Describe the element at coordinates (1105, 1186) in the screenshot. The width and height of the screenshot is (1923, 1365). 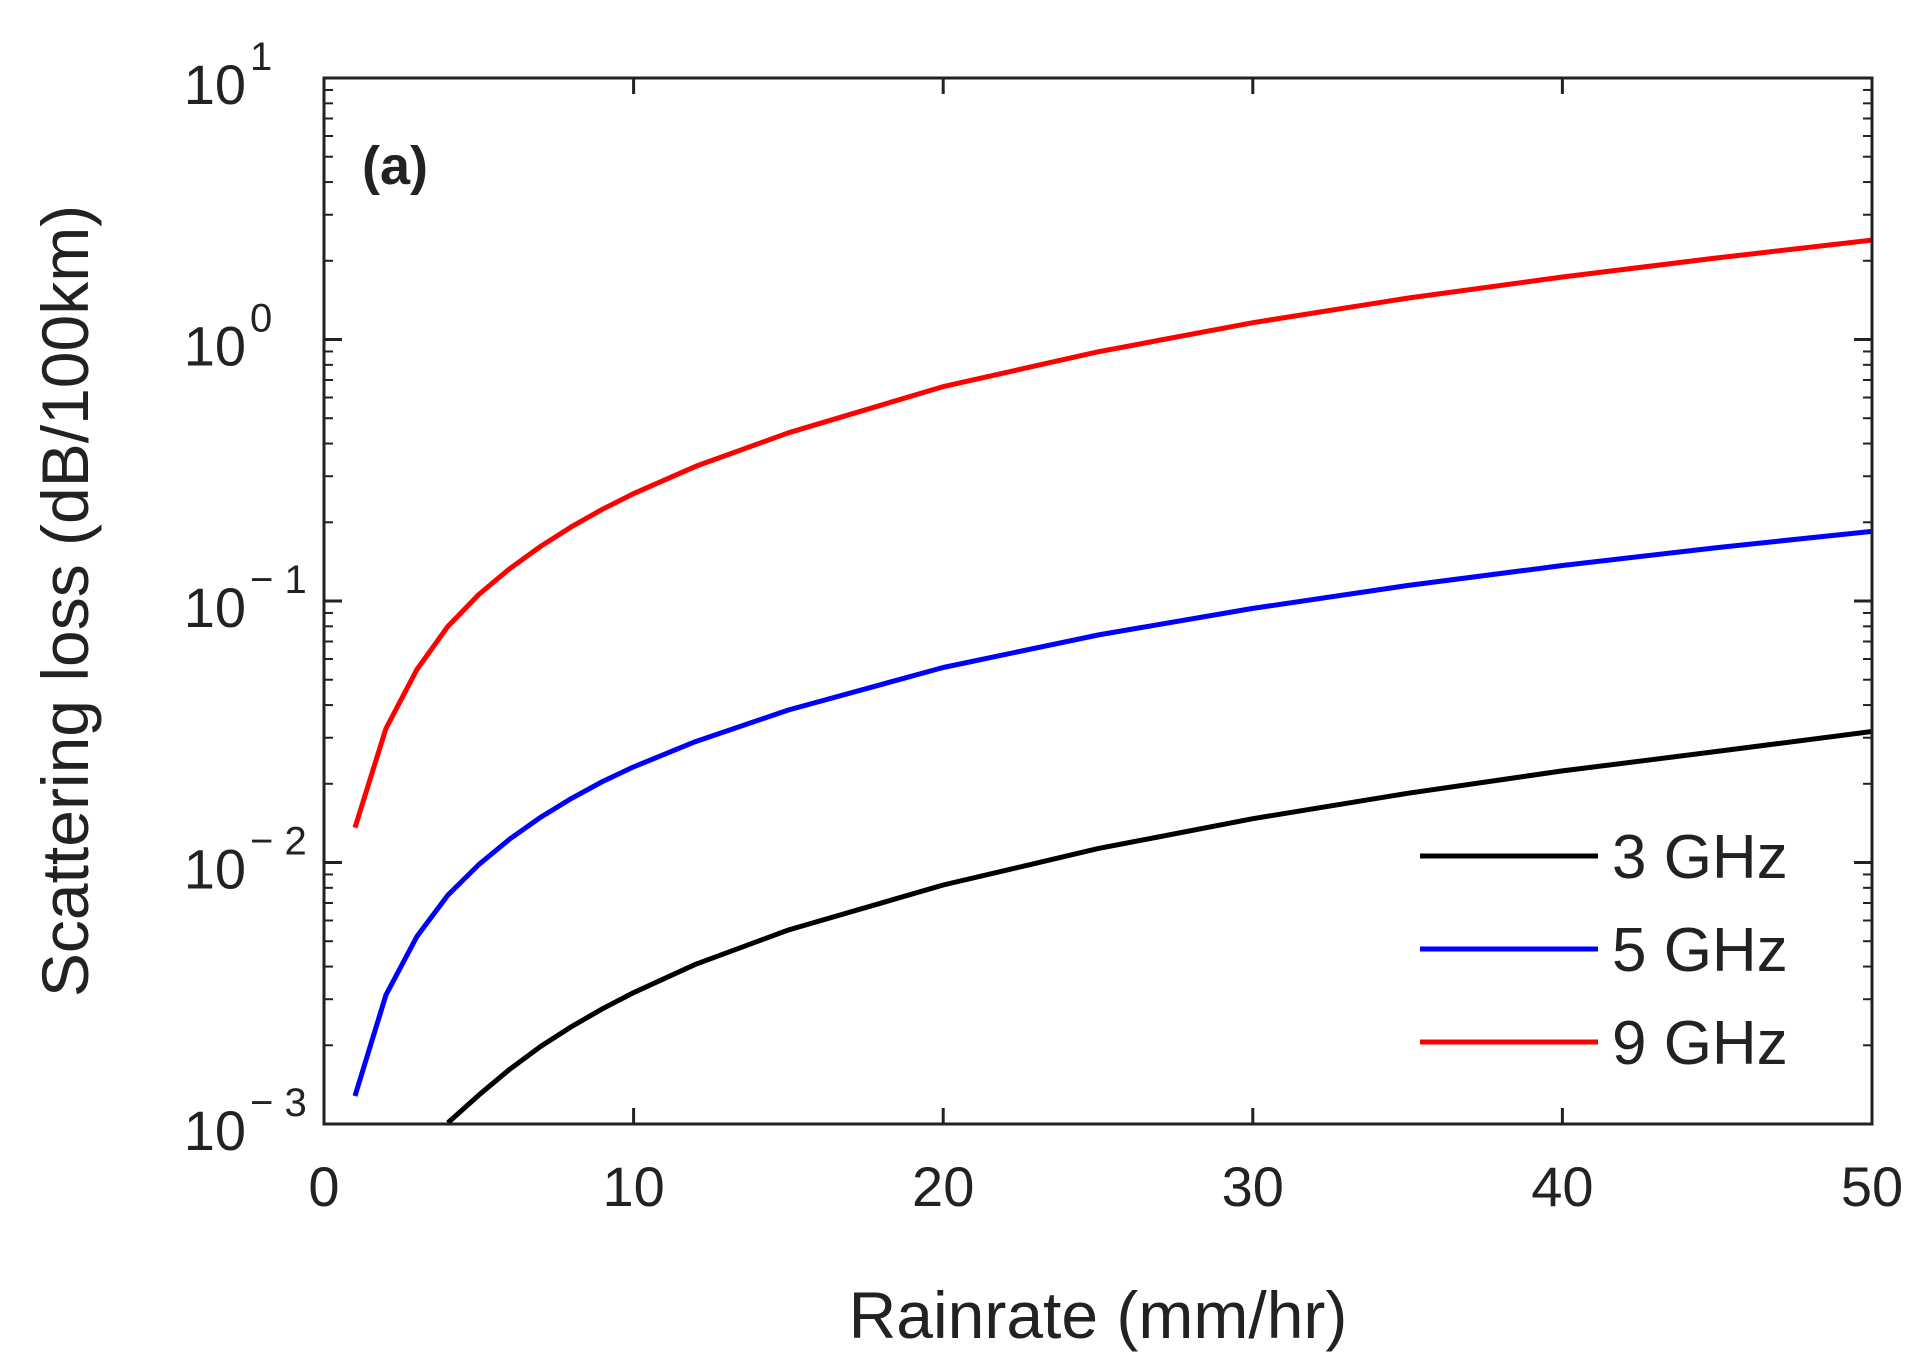
I see `x-tick-labels: 0 10 20 30 40 50` at that location.